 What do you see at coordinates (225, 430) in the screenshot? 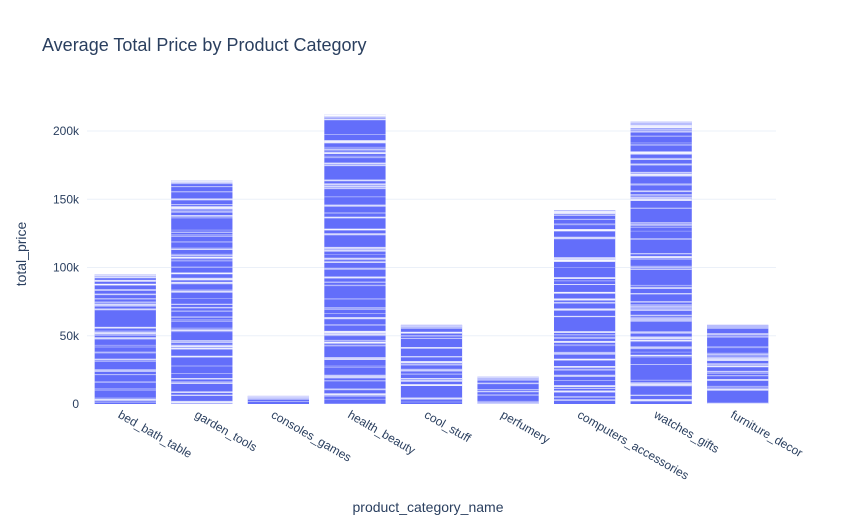
I see `x-tick-label: garden_tools` at bounding box center [225, 430].